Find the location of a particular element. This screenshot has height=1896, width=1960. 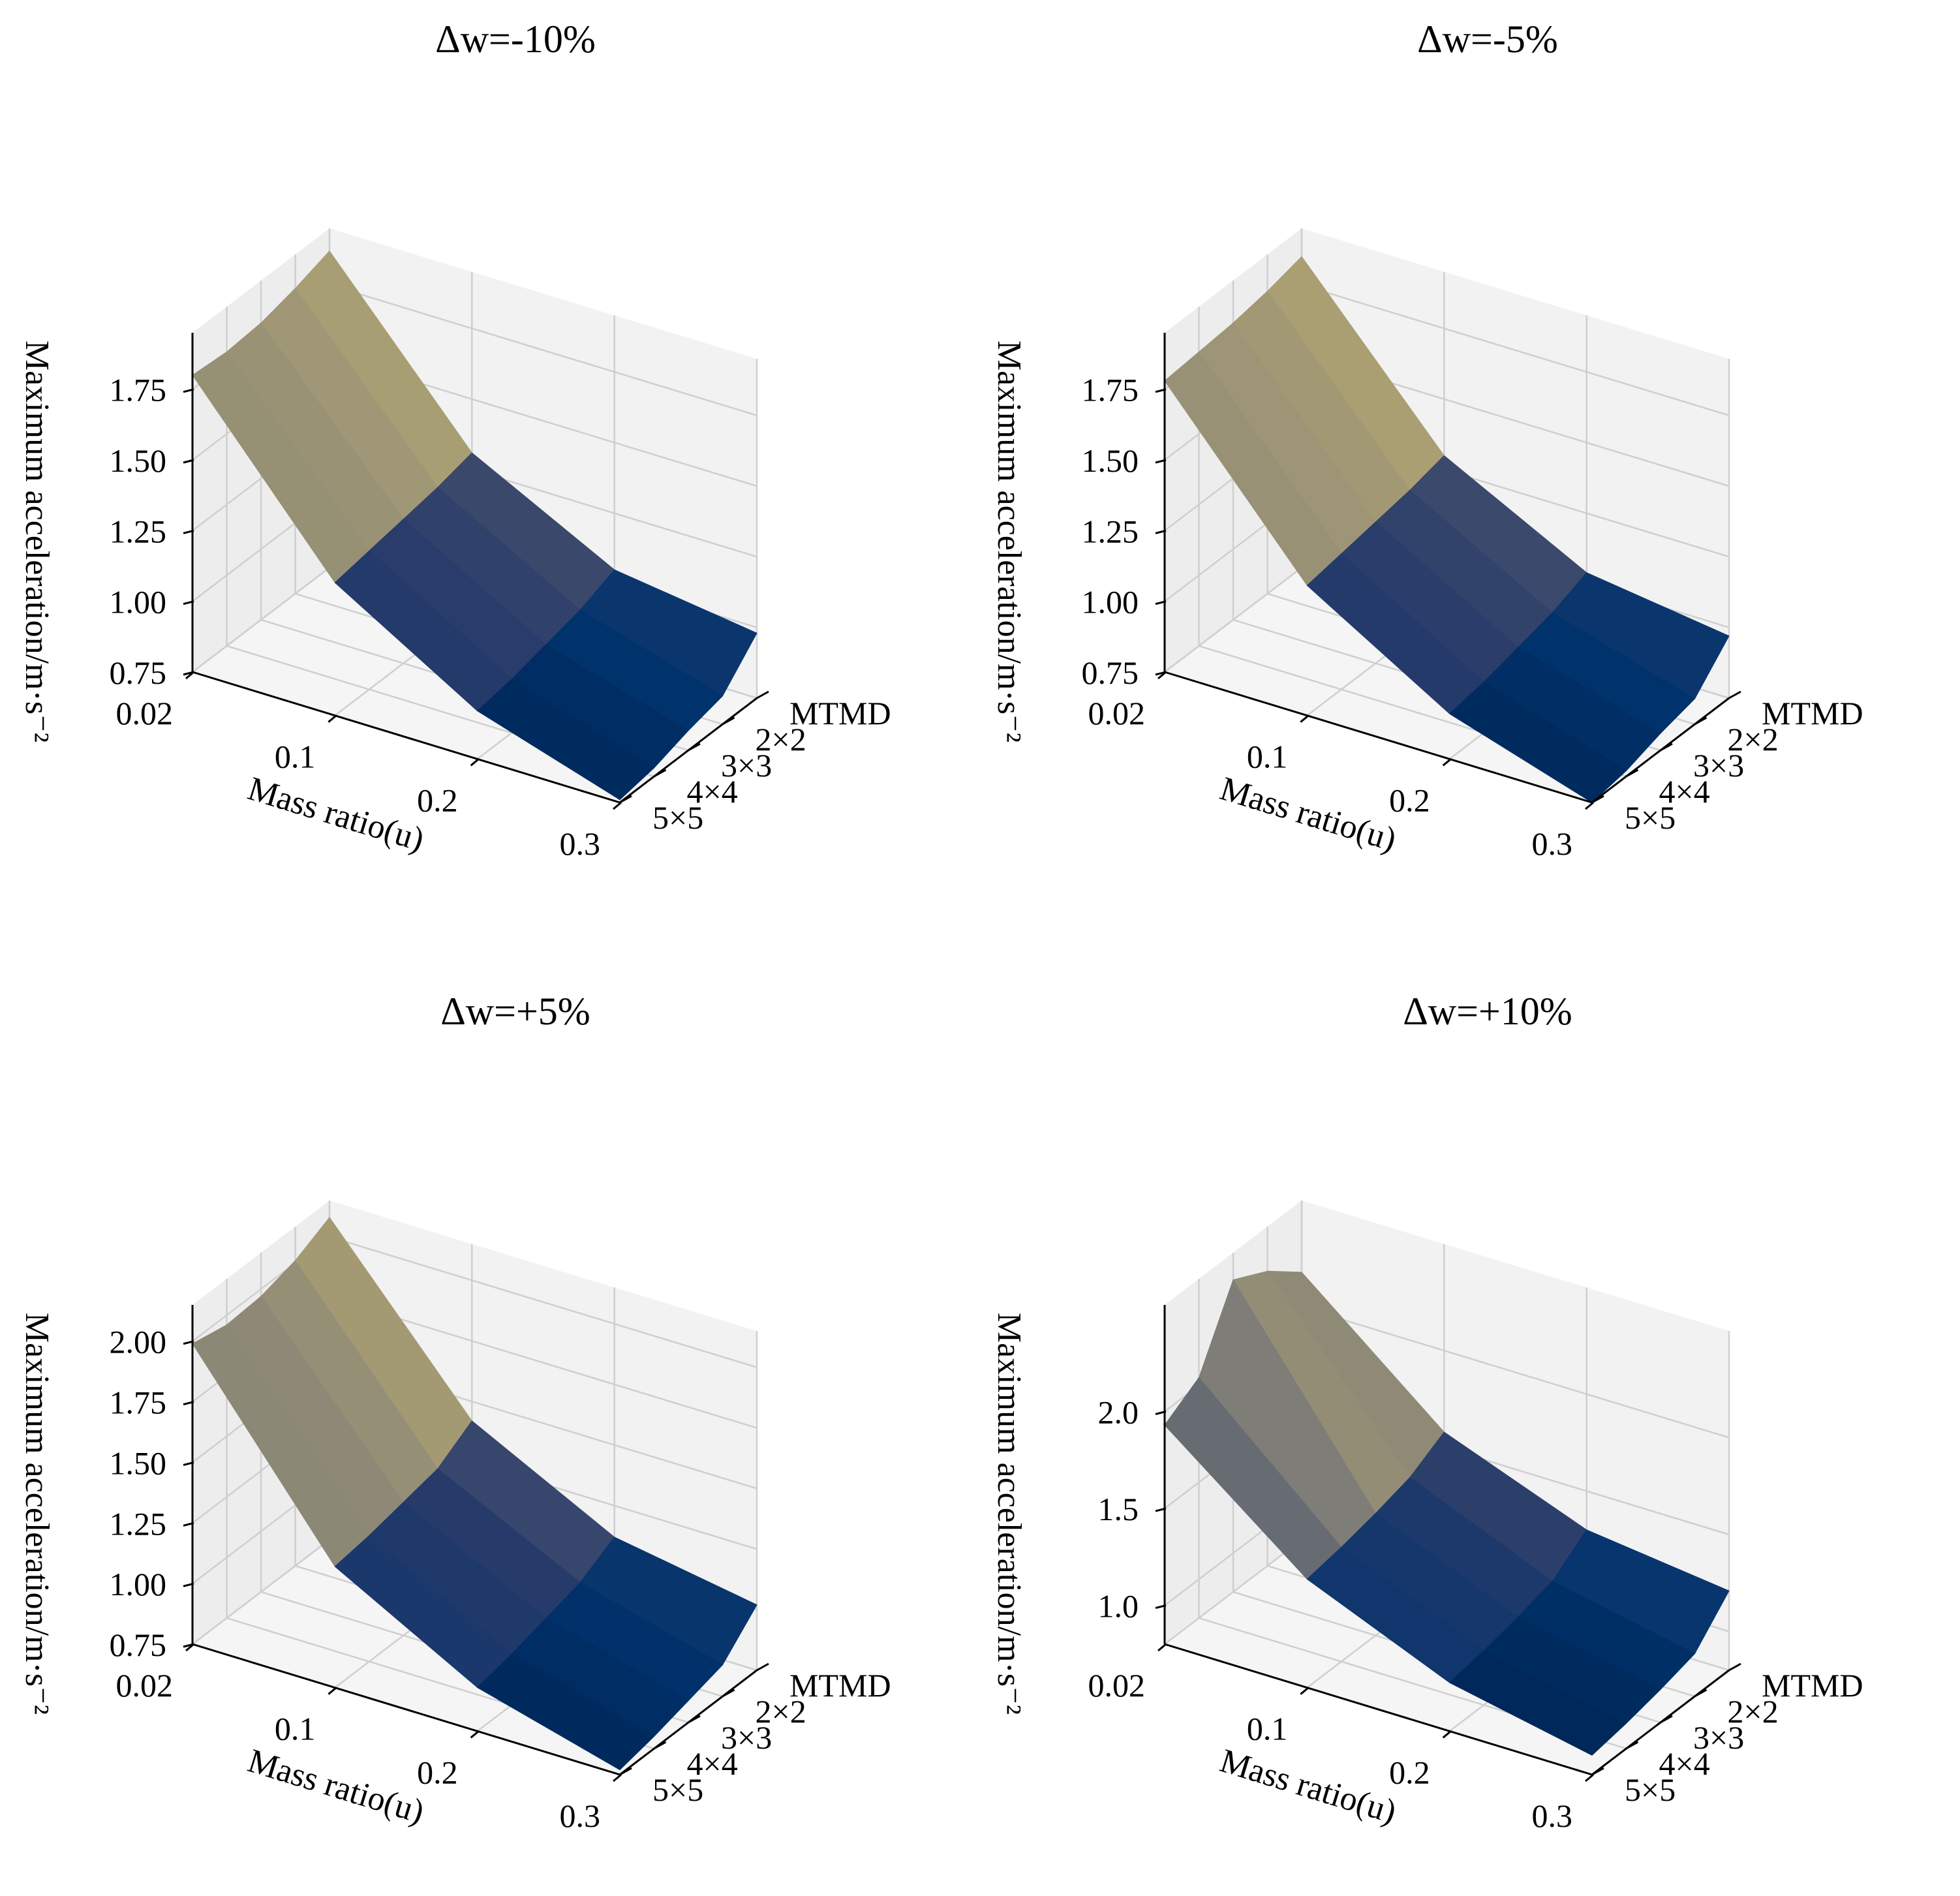

chart-title: Δw=-10% is located at coordinates (515, 39).